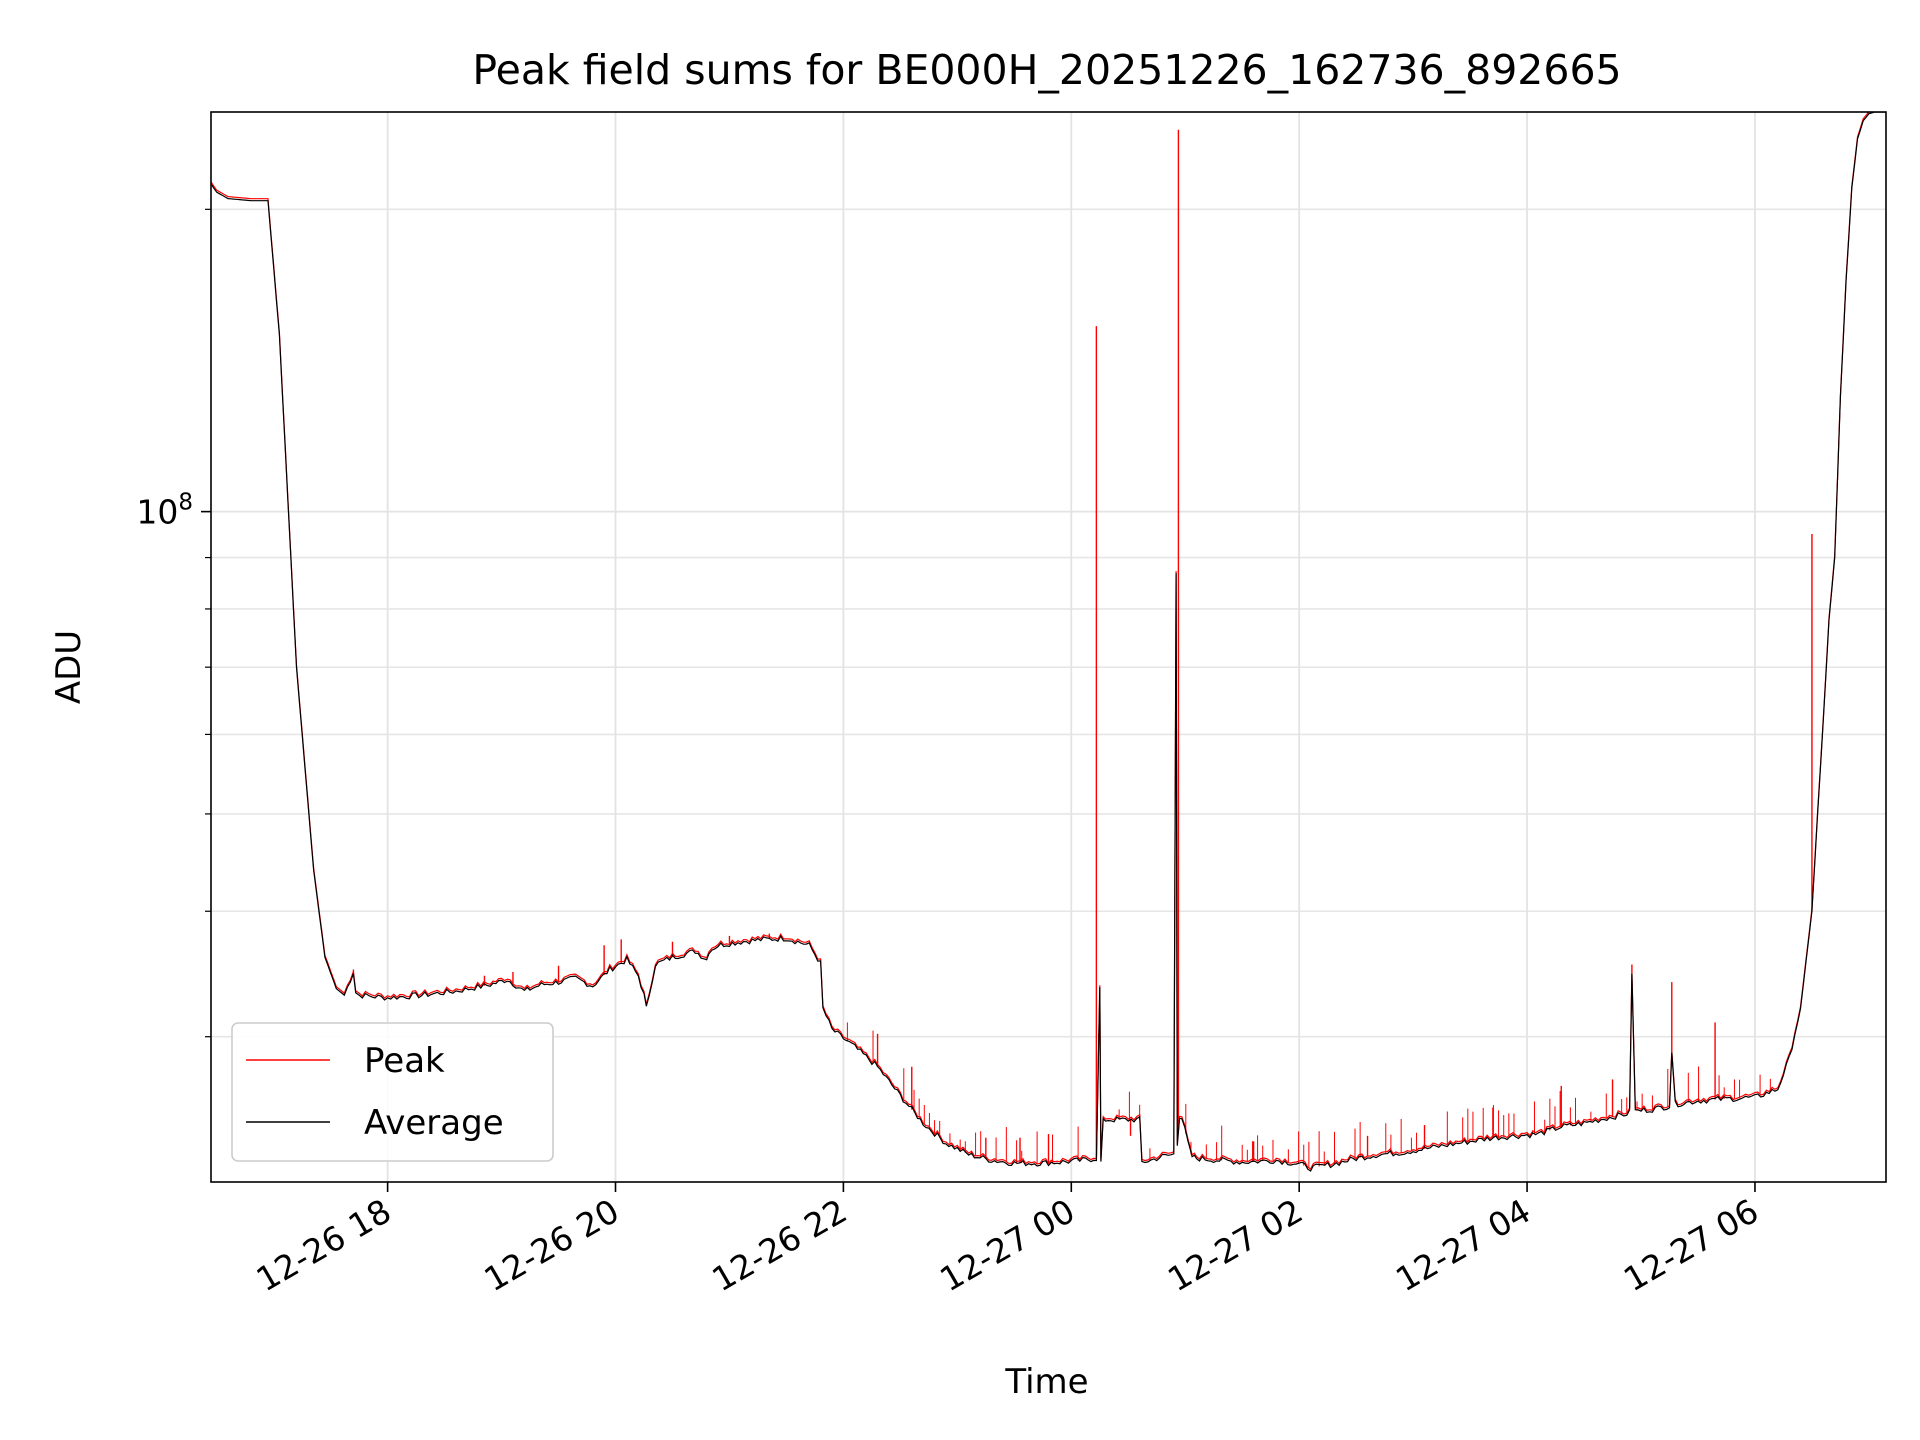  What do you see at coordinates (1046, 1382) in the screenshot?
I see `x-axis-label: Time` at bounding box center [1046, 1382].